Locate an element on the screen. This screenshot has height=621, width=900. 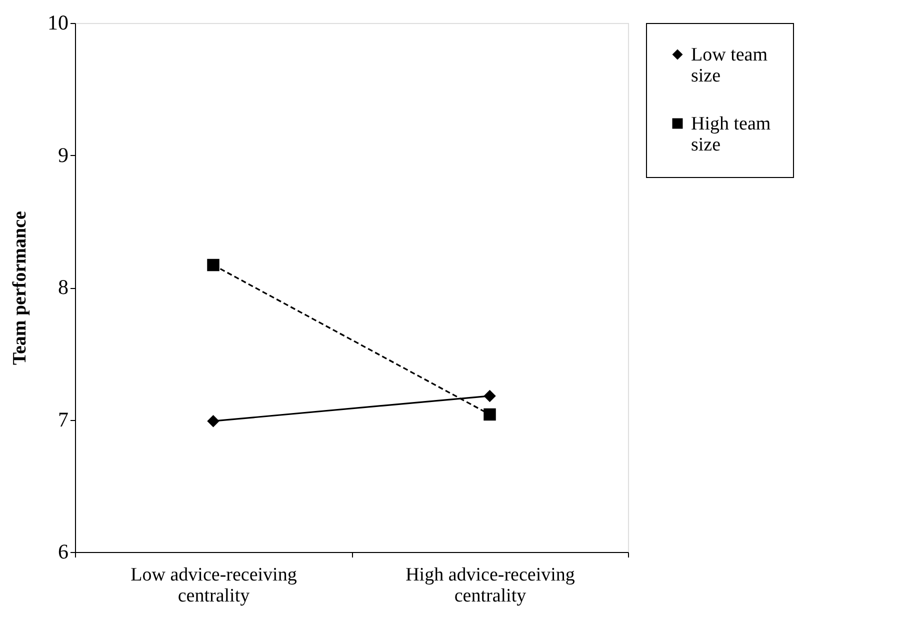
legend-label: Low team size is located at coordinates (729, 65).